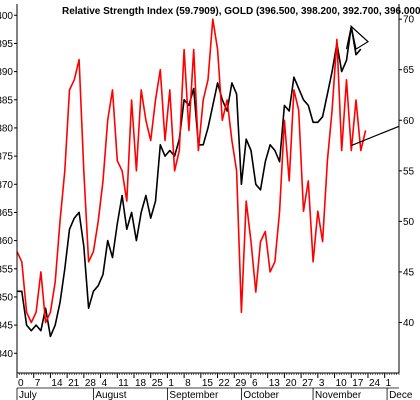 The height and width of the screenshot is (400, 420). I want to click on triangle-pattern-edge, so click(348, 38).